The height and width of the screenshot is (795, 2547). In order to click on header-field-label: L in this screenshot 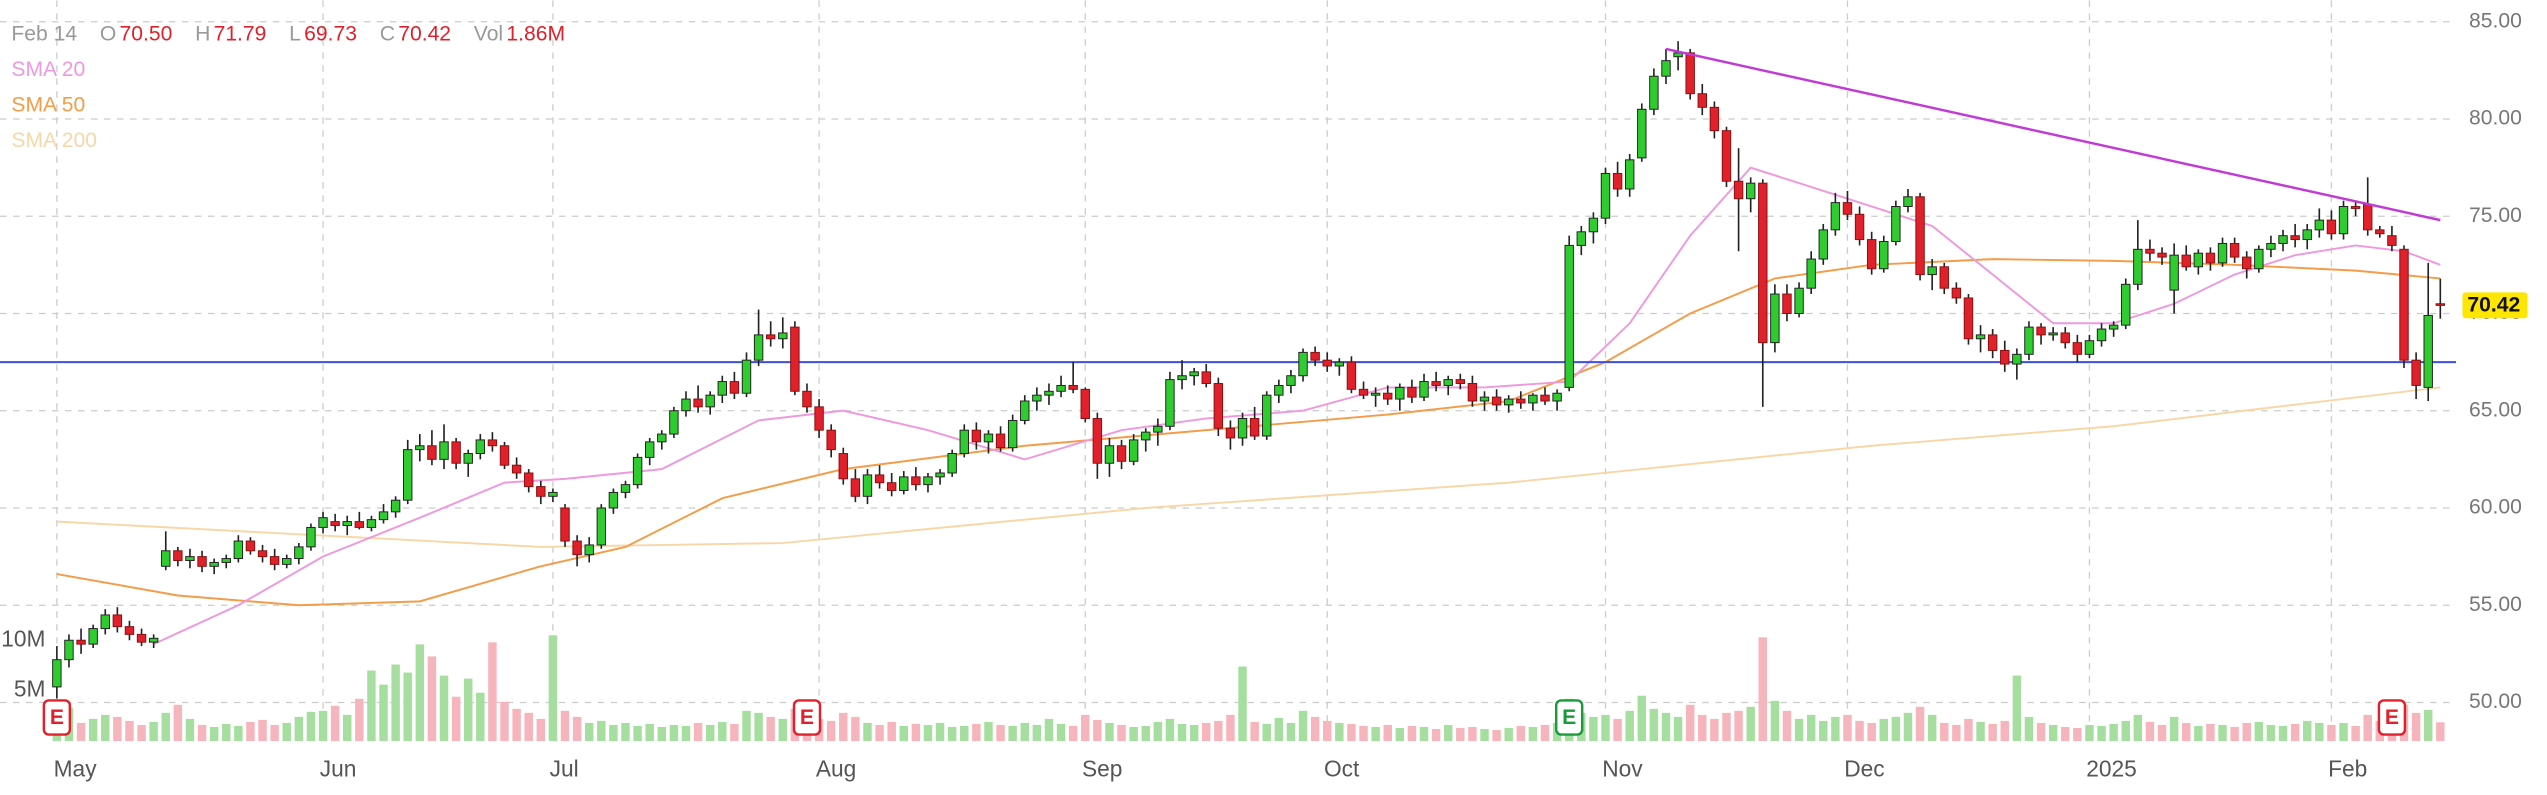, I will do `click(295, 33)`.